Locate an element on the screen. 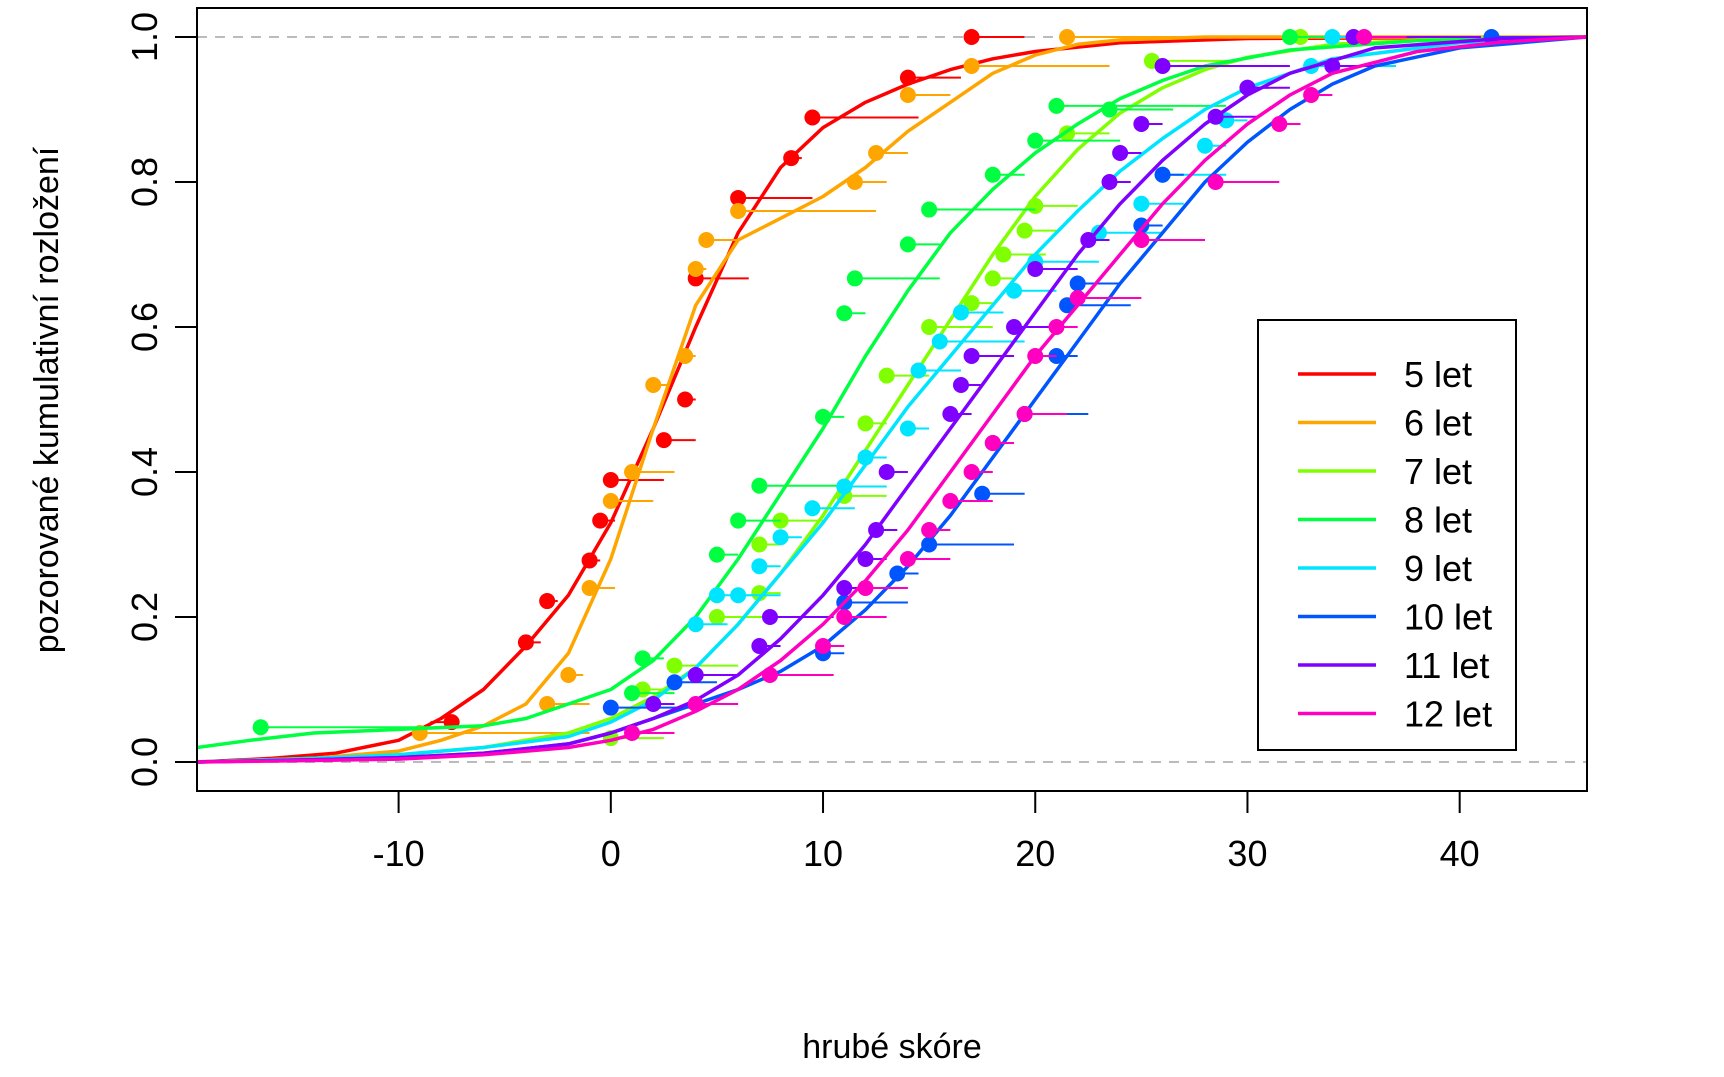  legend-label: 8 let is located at coordinates (1438, 520).